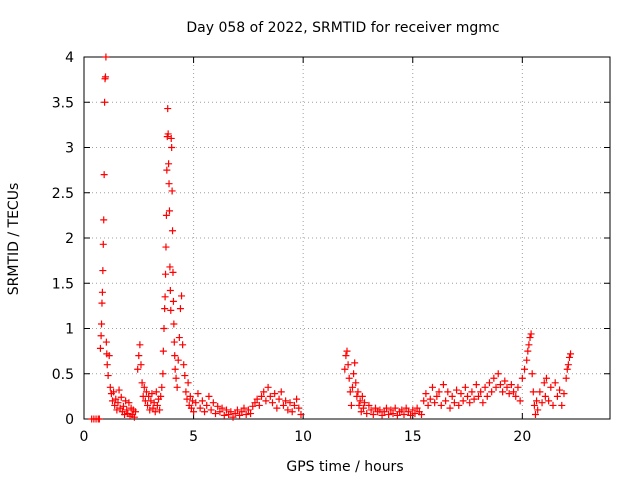 The width and height of the screenshot is (640, 480). What do you see at coordinates (69, 149) in the screenshot?
I see `y-tick-label: 3` at bounding box center [69, 149].